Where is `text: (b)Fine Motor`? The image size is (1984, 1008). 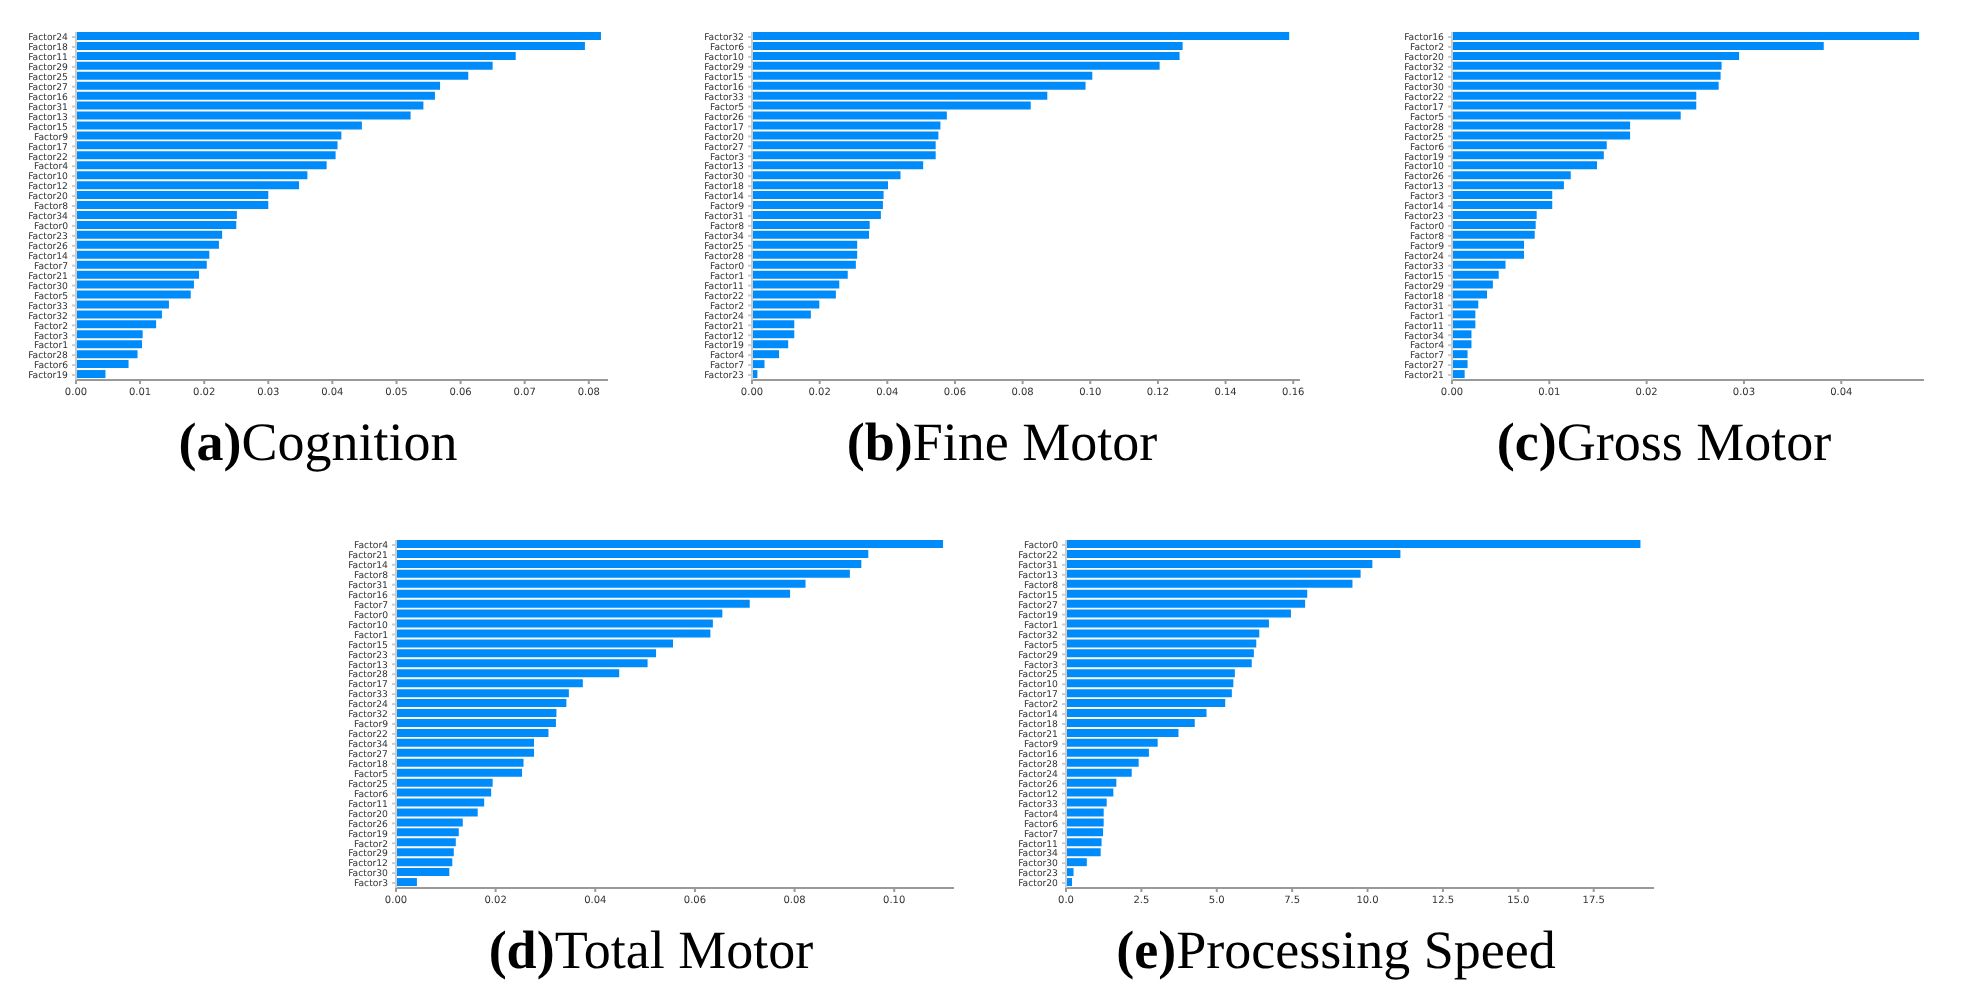
text: (b)Fine Motor is located at coordinates (1002, 442).